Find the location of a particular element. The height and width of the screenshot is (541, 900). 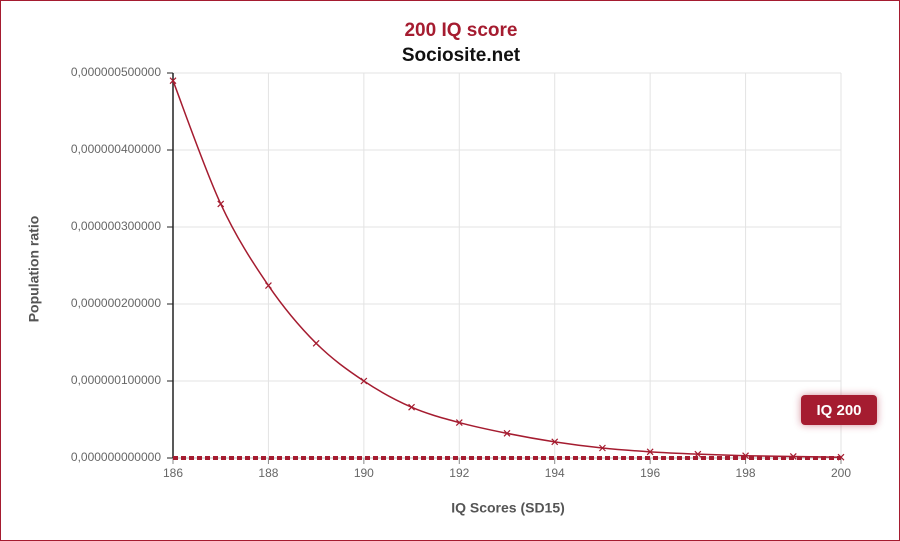

reference-badge: IQ 200 is located at coordinates (839, 410).